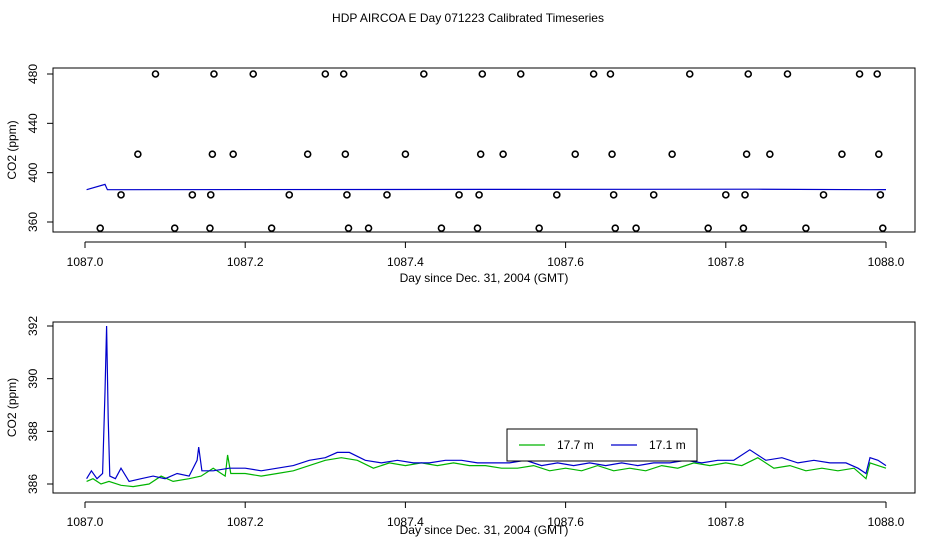 This screenshot has width=936, height=540. Describe the element at coordinates (33, 74) in the screenshot. I see `y-tick-label: 480` at that location.